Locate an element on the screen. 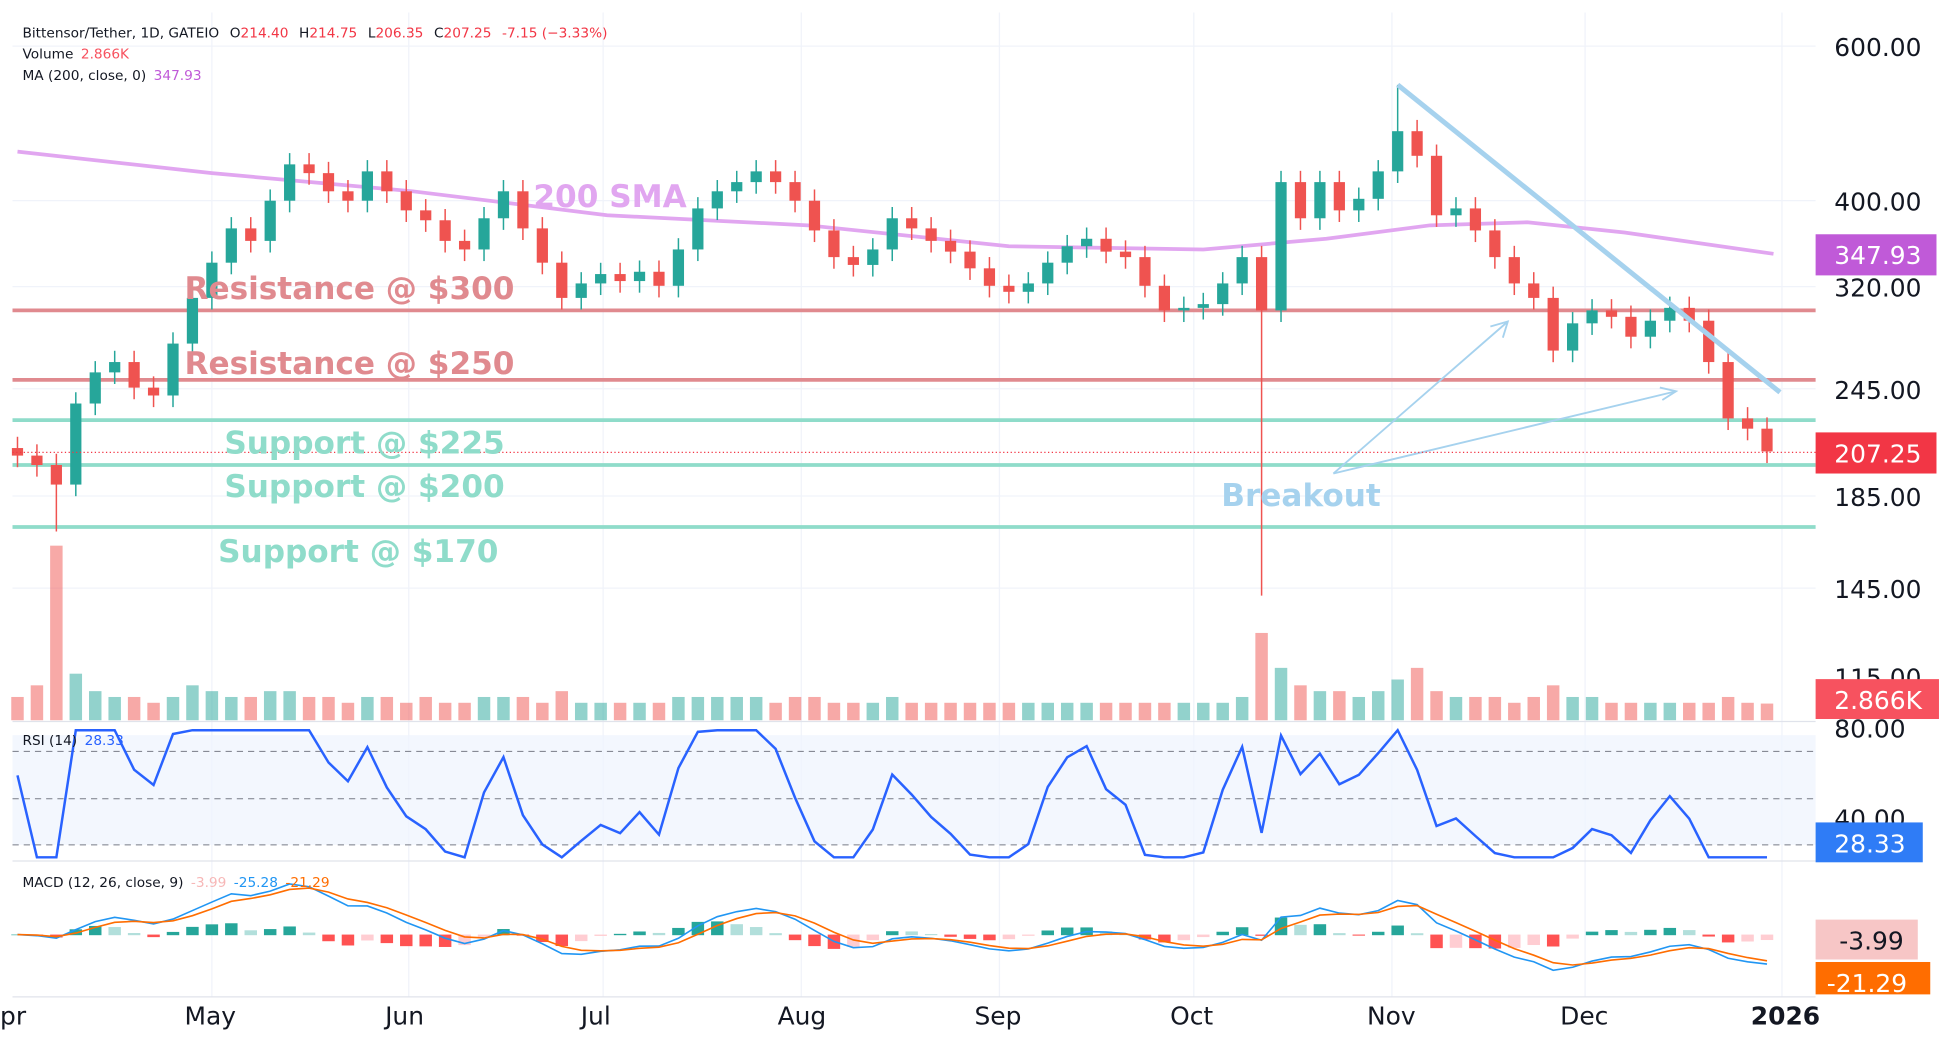 The width and height of the screenshot is (1944, 1038). time-tick: 2026 is located at coordinates (1785, 1015).